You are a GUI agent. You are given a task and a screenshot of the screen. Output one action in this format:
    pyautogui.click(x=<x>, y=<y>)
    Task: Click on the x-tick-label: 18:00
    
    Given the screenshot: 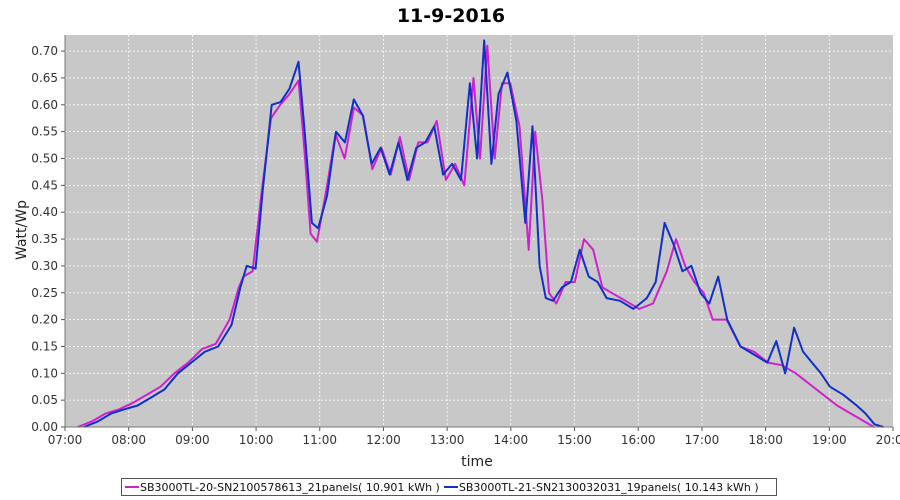 What is the action you would take?
    pyautogui.click(x=765, y=440)
    